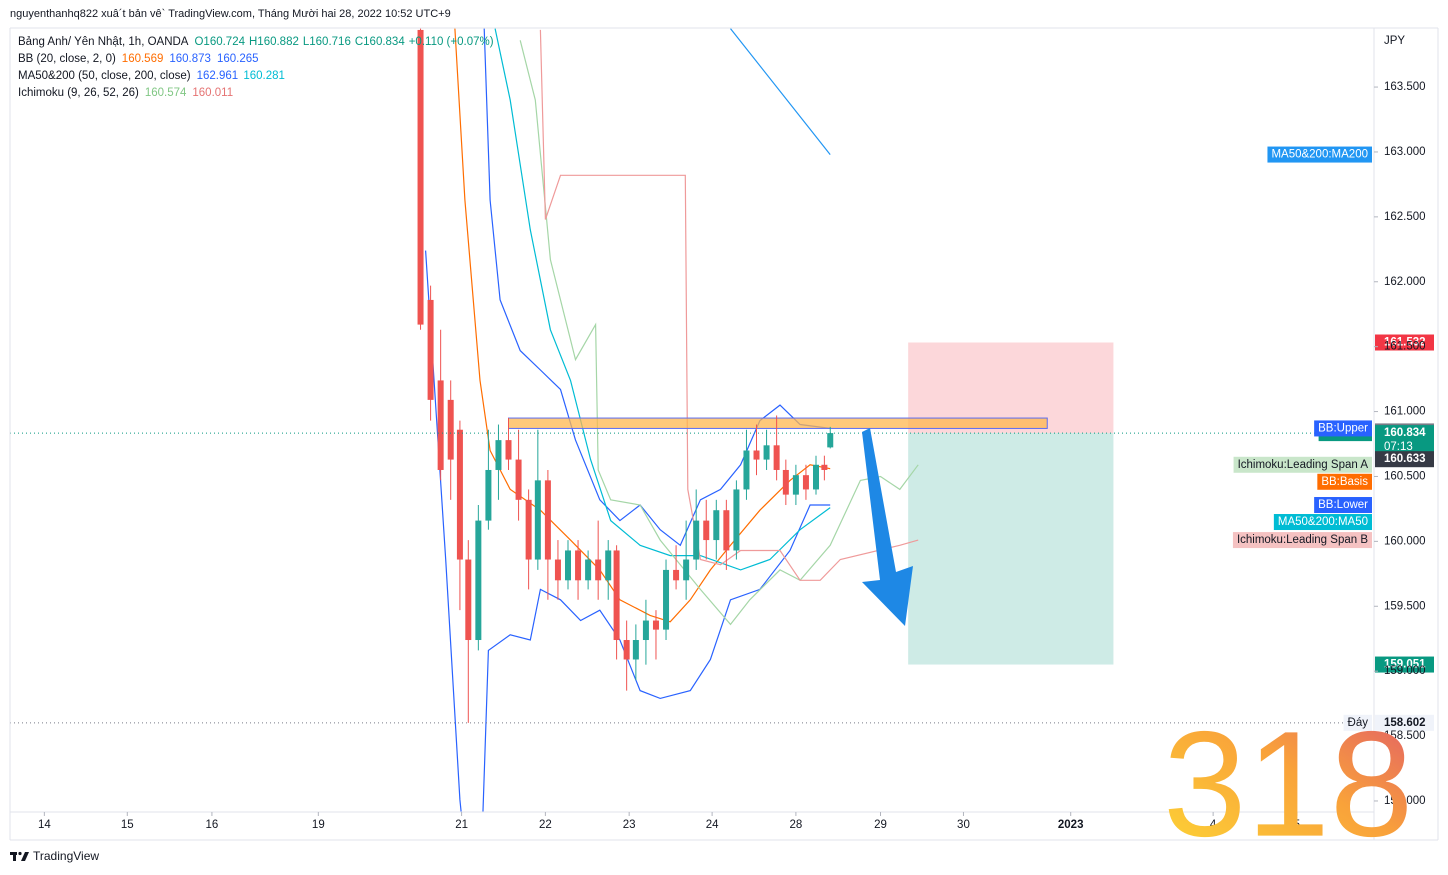 This screenshot has width=1448, height=875. What do you see at coordinates (274, 42) in the screenshot?
I see `ohlc-value: H160.882` at bounding box center [274, 42].